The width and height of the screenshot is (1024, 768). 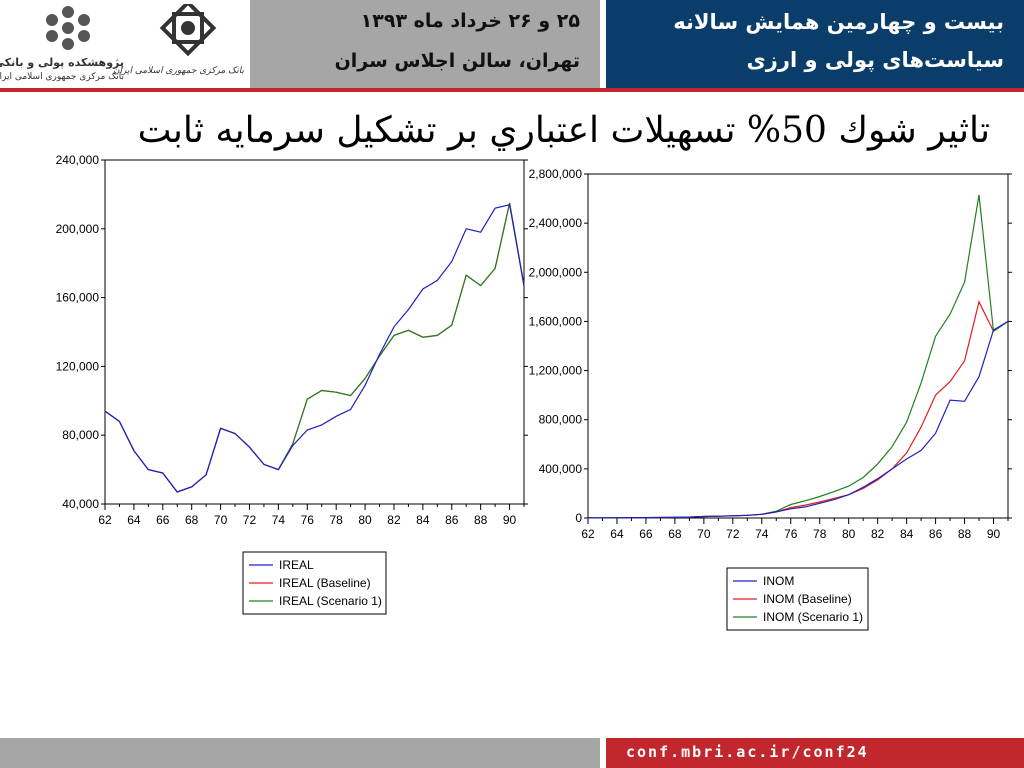 I want to click on legend-label: INOM, so click(x=778, y=581).